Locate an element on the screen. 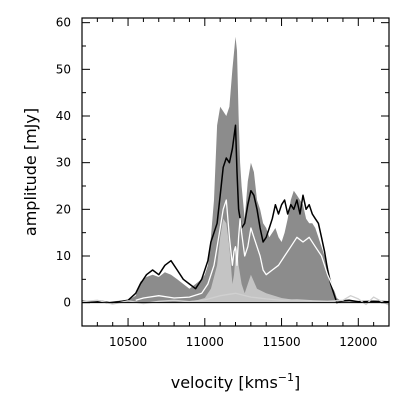 The width and height of the screenshot is (409, 409). x-tick-label: 11500 is located at coordinates (281, 342).